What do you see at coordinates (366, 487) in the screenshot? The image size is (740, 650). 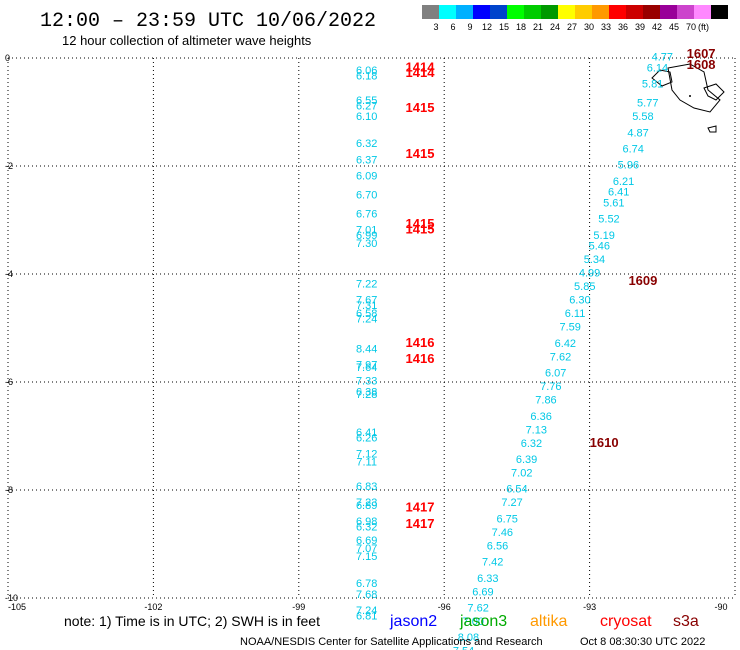 I see `wave-height-point: 6.83` at bounding box center [366, 487].